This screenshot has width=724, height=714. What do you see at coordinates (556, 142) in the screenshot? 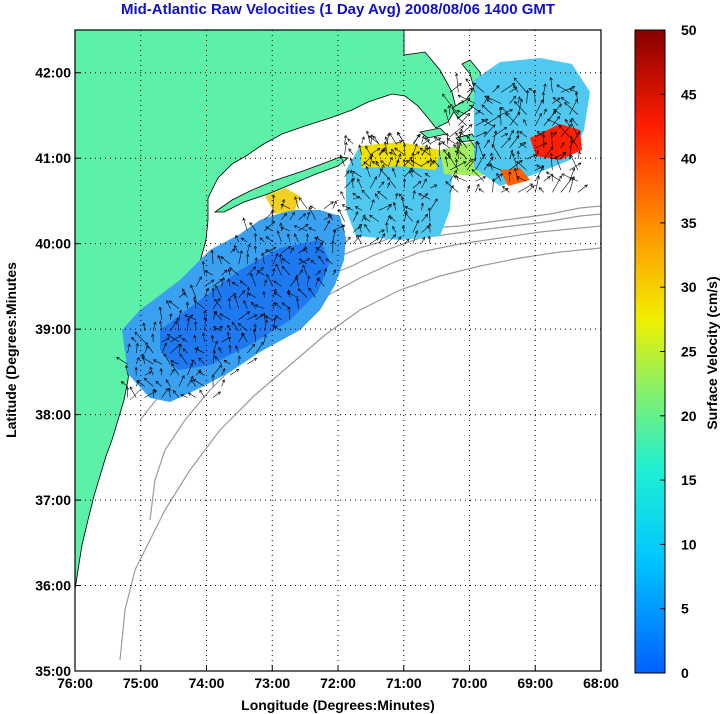
I see `coverage-ns-hot` at bounding box center [556, 142].